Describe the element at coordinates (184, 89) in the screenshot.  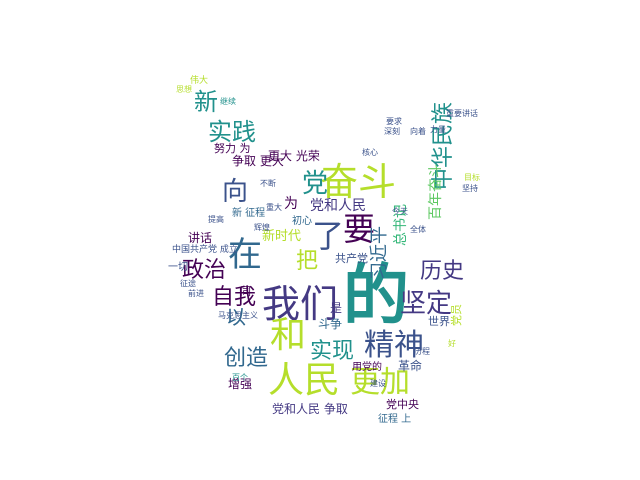
I see `word-sixiang: 思想` at that location.